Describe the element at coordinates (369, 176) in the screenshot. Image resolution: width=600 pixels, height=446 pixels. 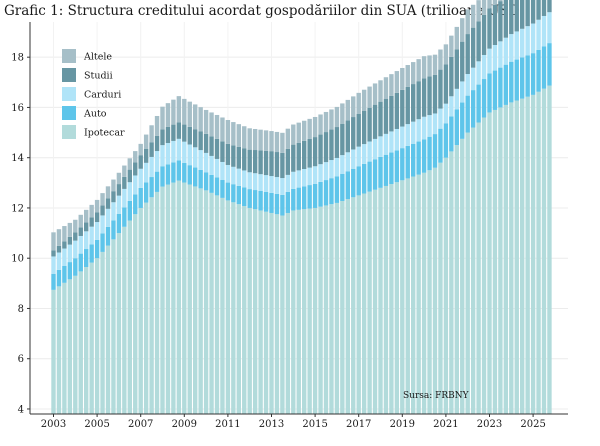
I see `bar-auto-q59` at that location.